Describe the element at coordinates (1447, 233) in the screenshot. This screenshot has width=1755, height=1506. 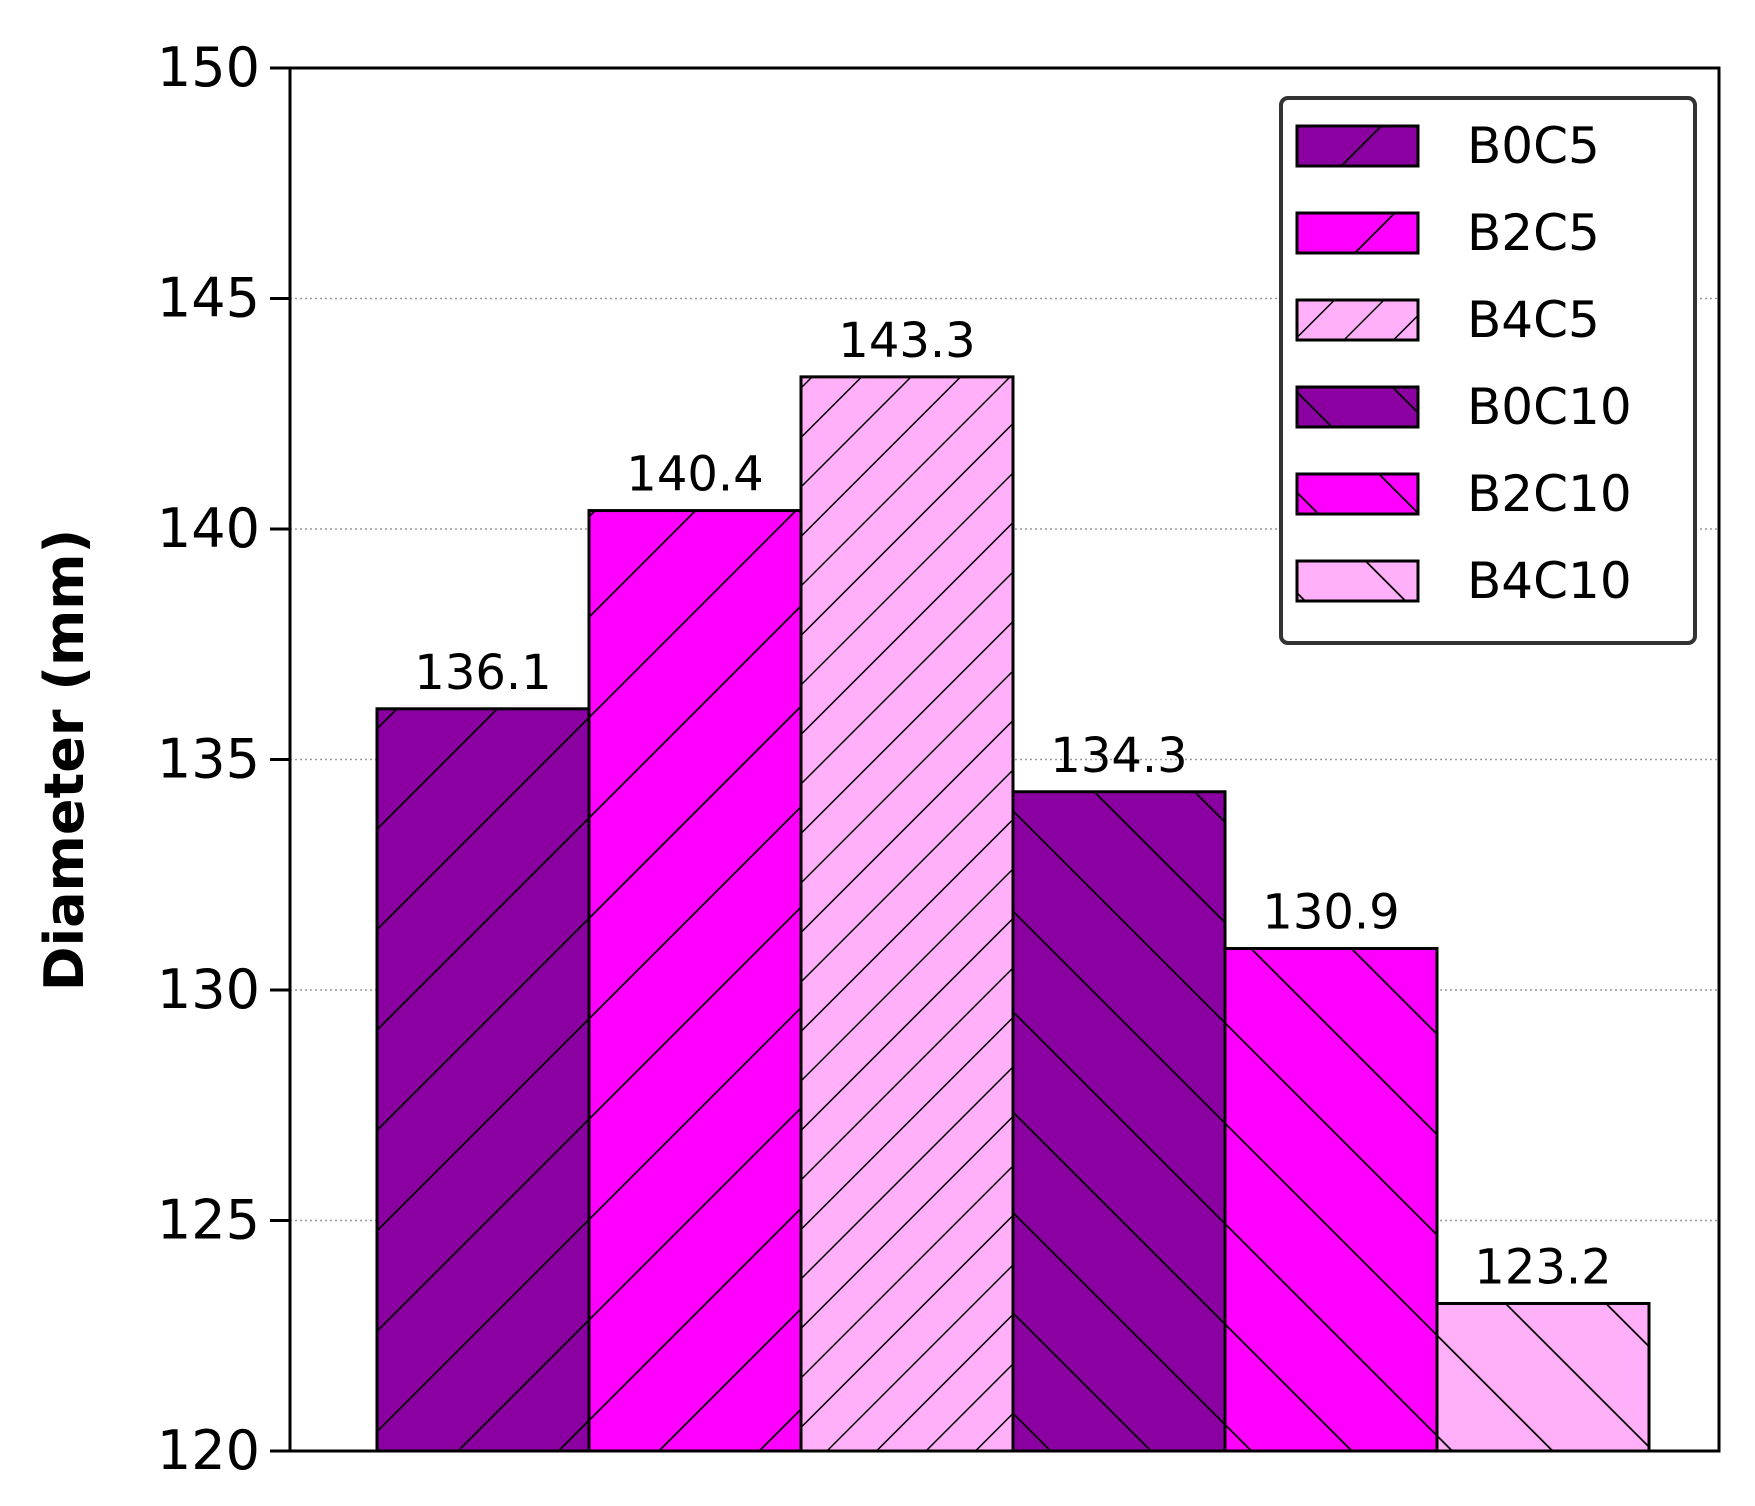
I see `legend-item-b2c5: B2C5` at that location.